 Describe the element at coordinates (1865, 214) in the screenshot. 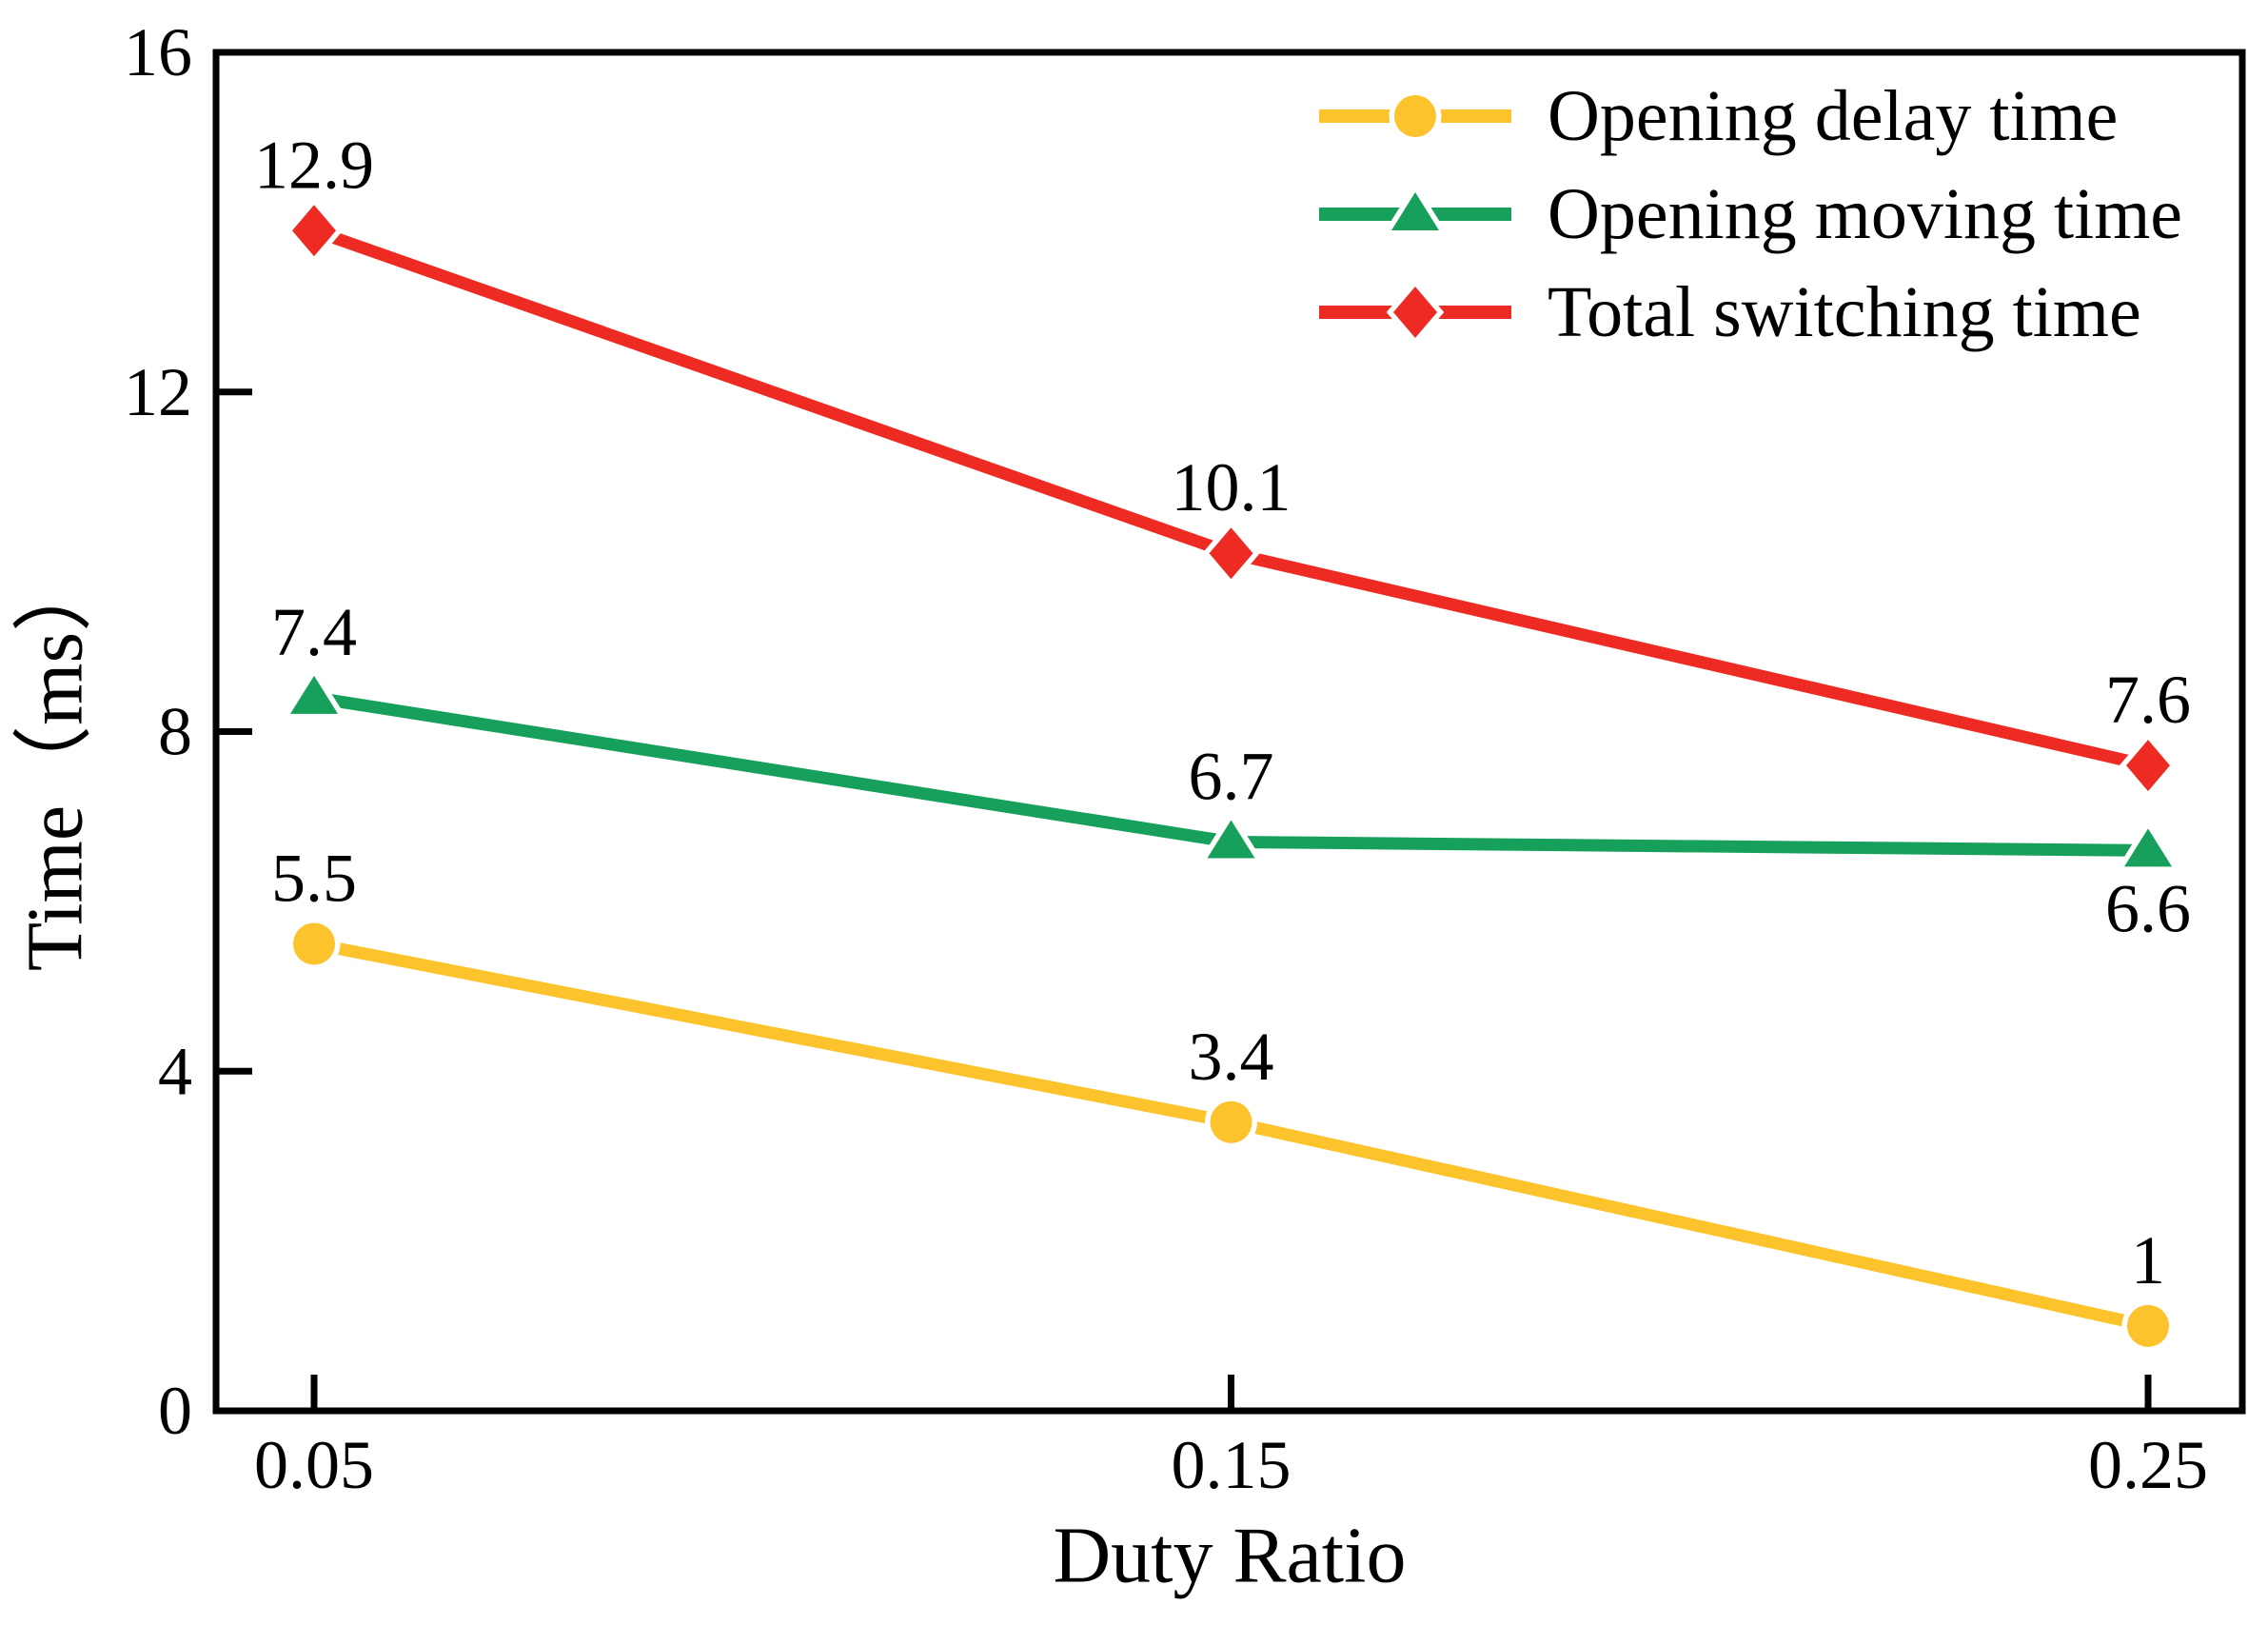

I see `legend-label: Opening moving time` at that location.